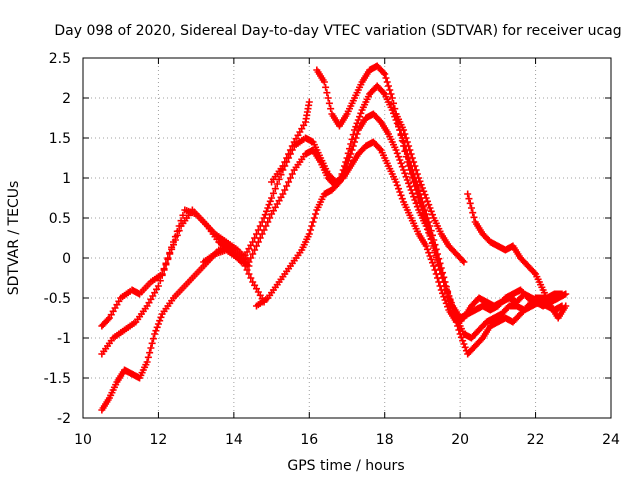 This screenshot has height=480, width=640. I want to click on y-tick-label: 2.5, so click(60, 59).